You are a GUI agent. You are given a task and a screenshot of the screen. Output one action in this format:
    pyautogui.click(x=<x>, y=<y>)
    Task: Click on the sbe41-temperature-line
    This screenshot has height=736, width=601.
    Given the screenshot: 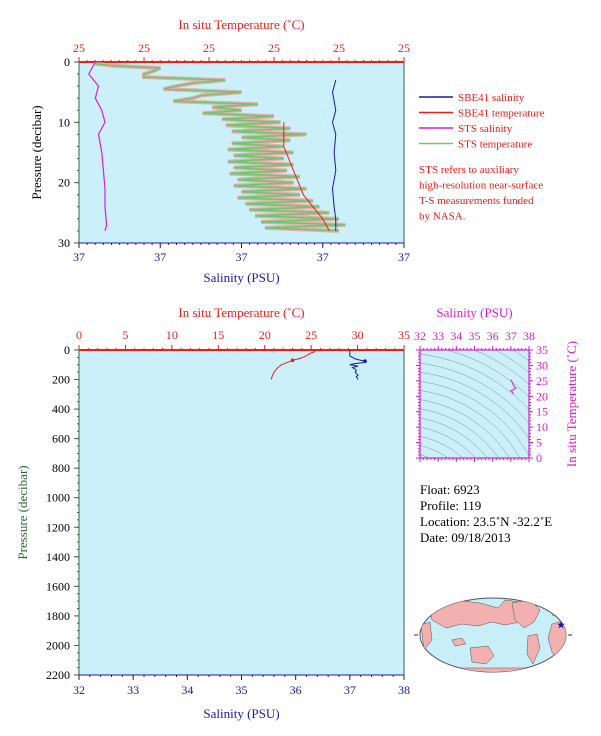 What is the action you would take?
    pyautogui.click(x=306, y=177)
    